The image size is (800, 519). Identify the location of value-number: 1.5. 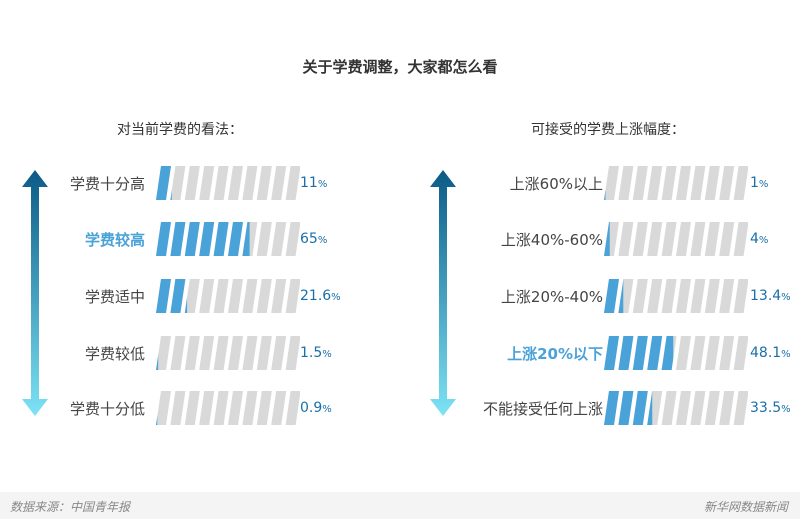
(311, 353).